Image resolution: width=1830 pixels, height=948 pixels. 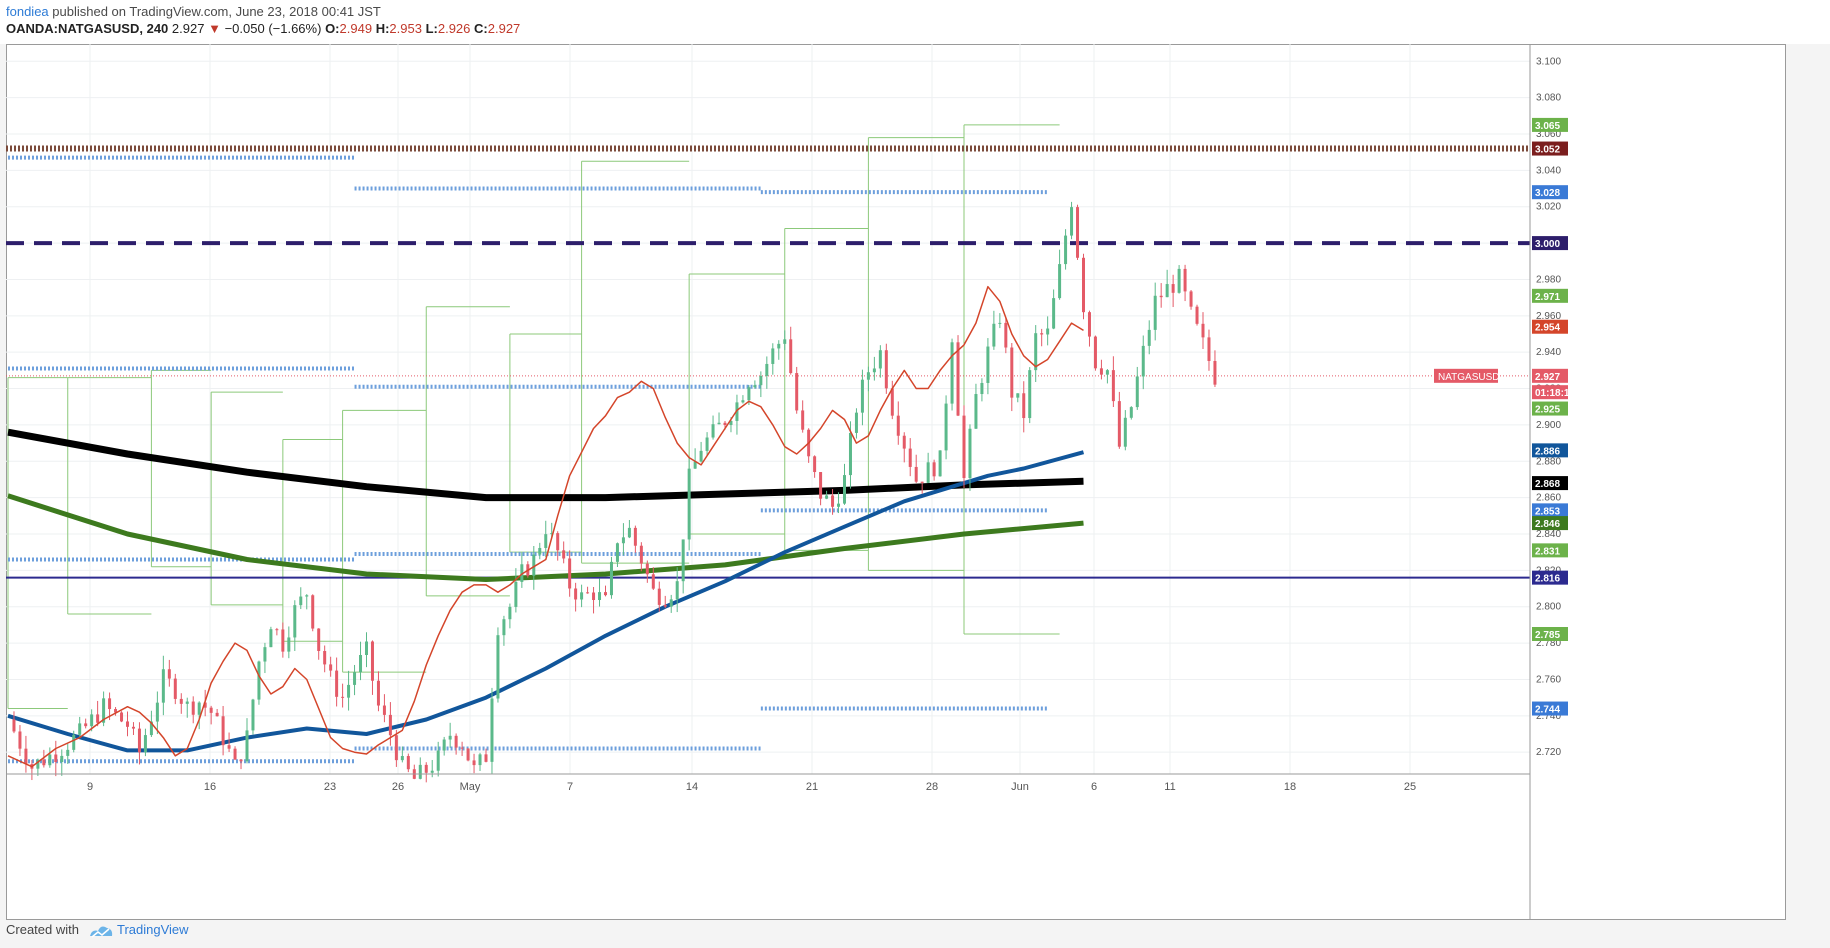 What do you see at coordinates (1547, 451) in the screenshot?
I see `price-label: 2.886` at bounding box center [1547, 451].